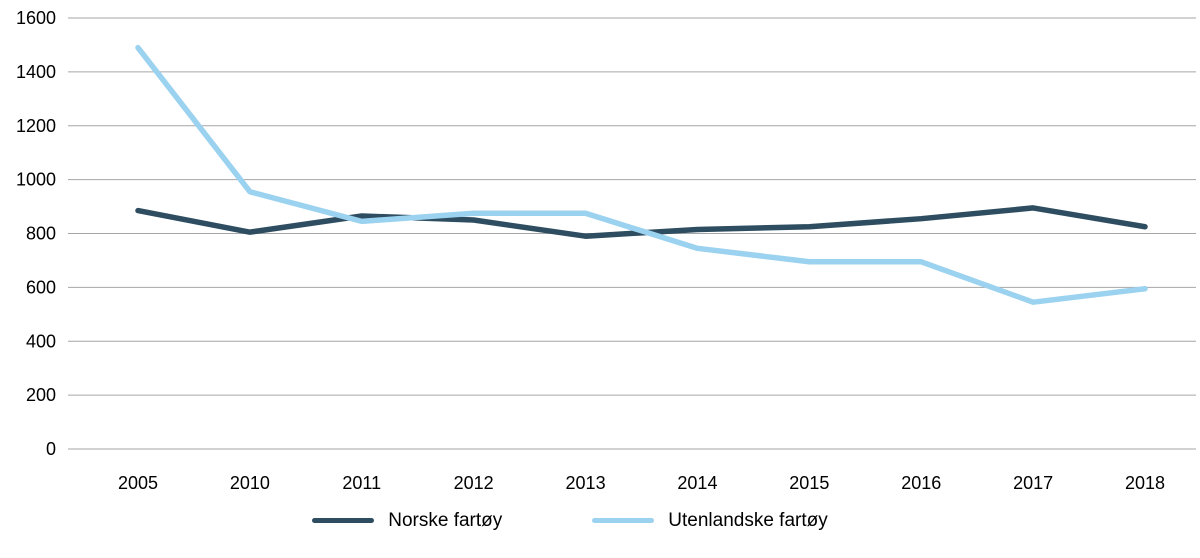 Image resolution: width=1200 pixels, height=558 pixels. I want to click on legend-swatch-utenlandske, so click(623, 520).